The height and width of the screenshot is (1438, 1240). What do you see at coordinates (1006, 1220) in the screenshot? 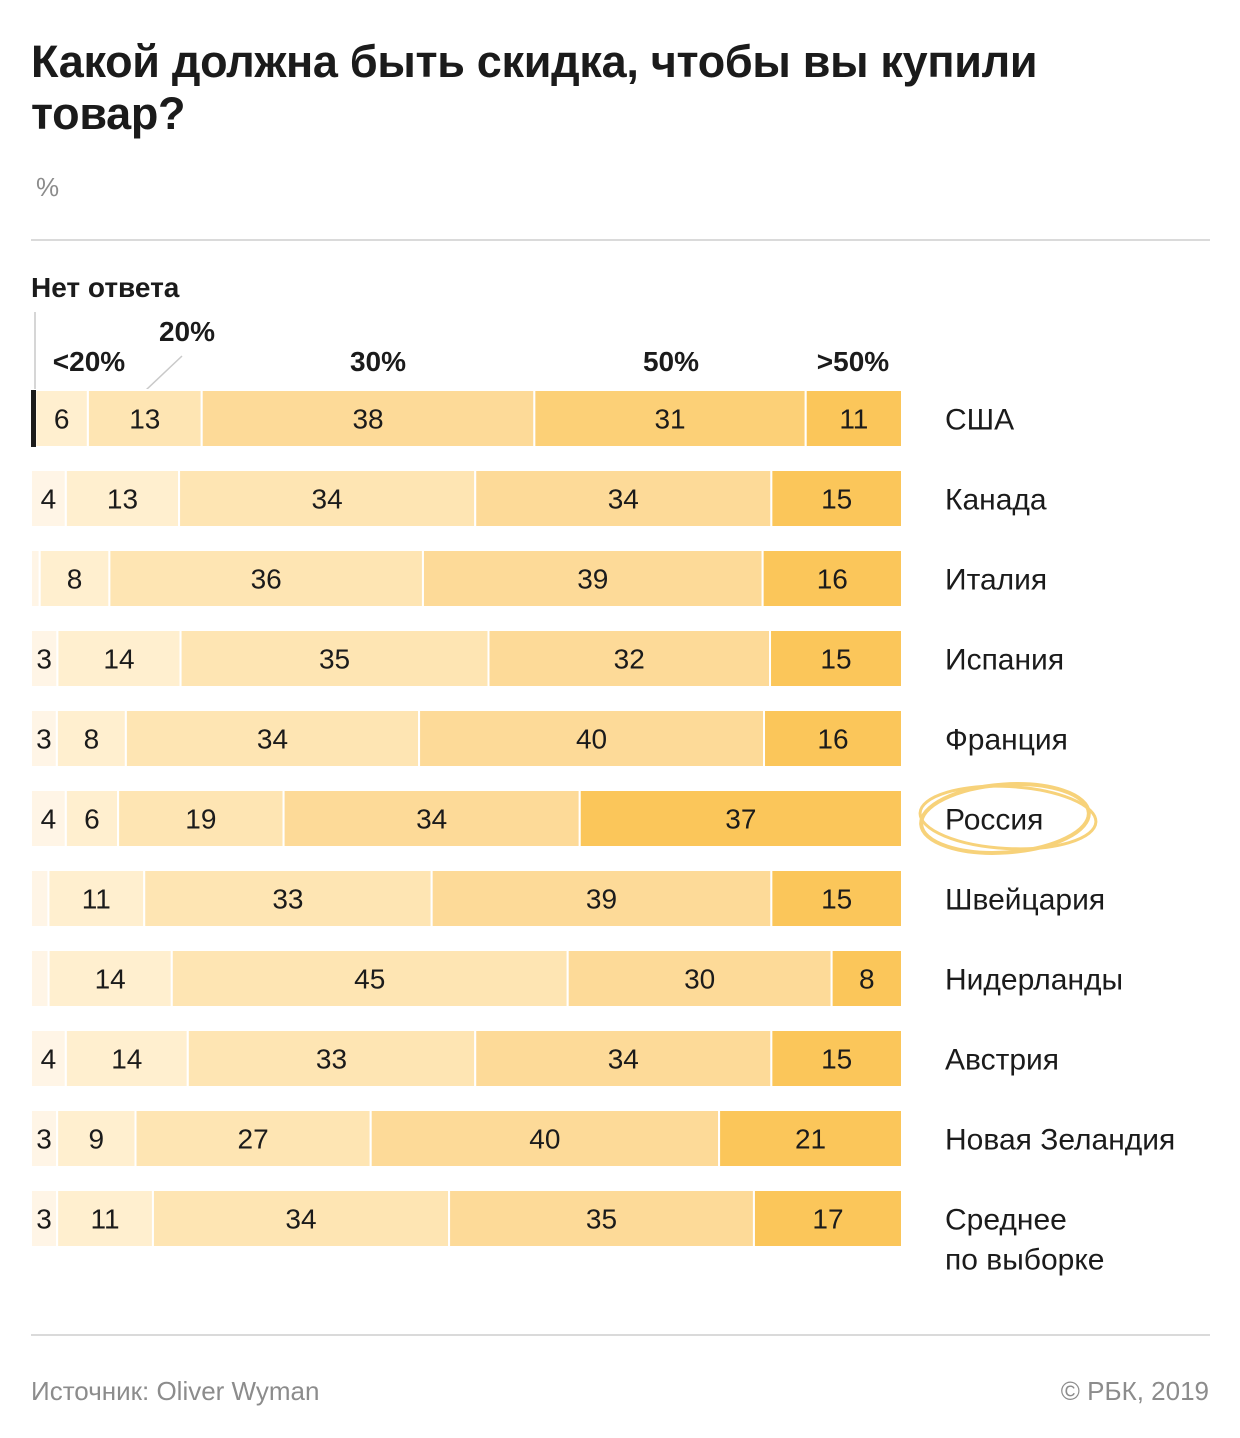
I see `country-label: Среднее` at bounding box center [1006, 1220].